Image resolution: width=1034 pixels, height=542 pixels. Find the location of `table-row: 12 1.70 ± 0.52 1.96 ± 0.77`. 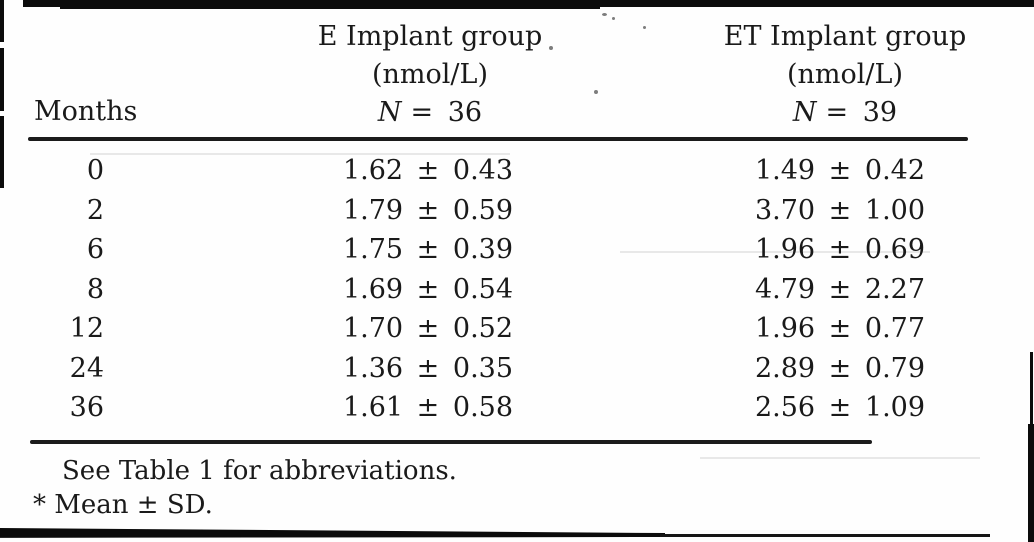

table-row: 12 1.70 ± 0.52 1.96 ± 0.77 is located at coordinates (517, 334).